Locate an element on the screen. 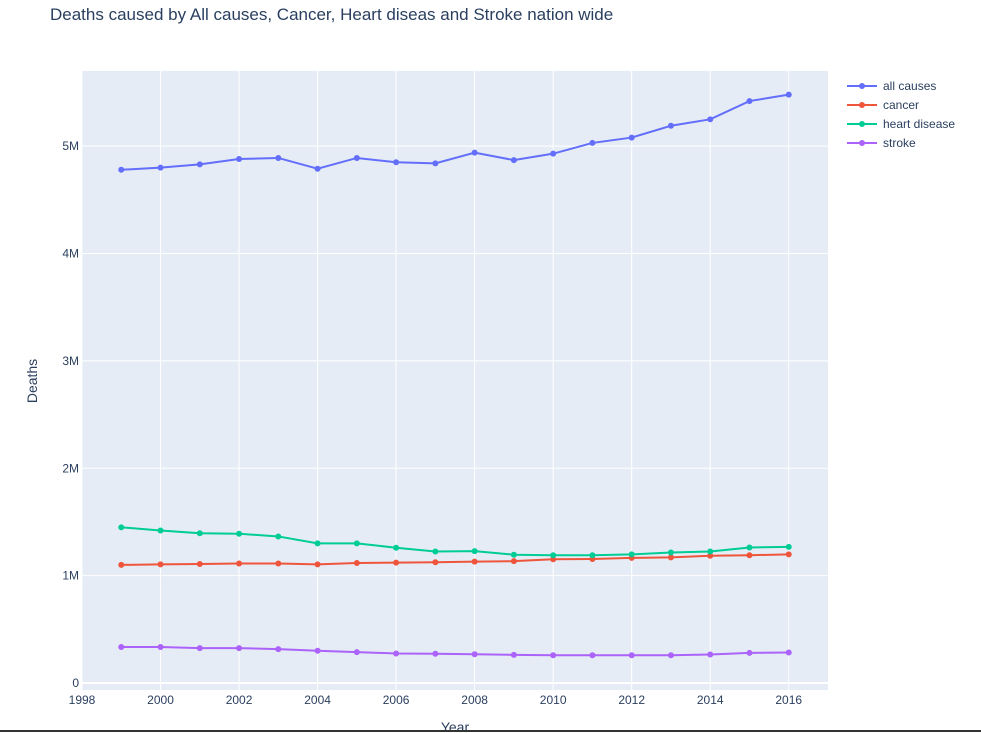 The height and width of the screenshot is (733, 981). legend-item: heart disease is located at coordinates (901, 124).